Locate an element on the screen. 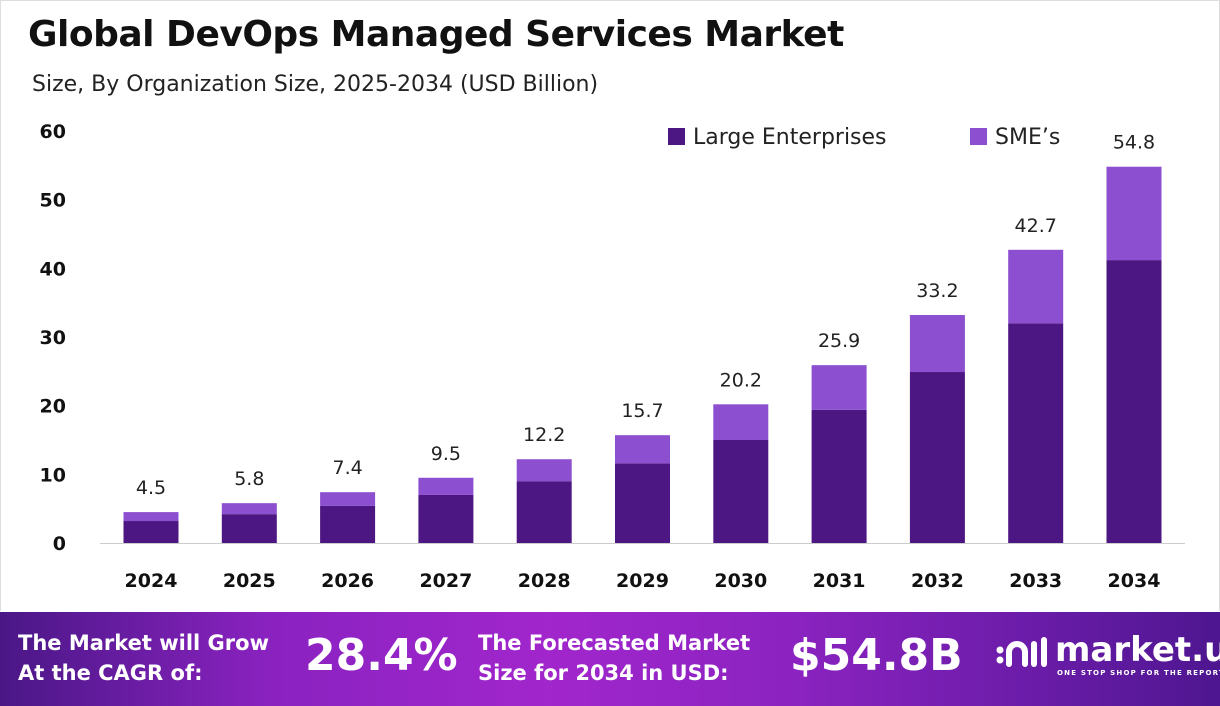  x-tick-label: 2026 is located at coordinates (347, 581).